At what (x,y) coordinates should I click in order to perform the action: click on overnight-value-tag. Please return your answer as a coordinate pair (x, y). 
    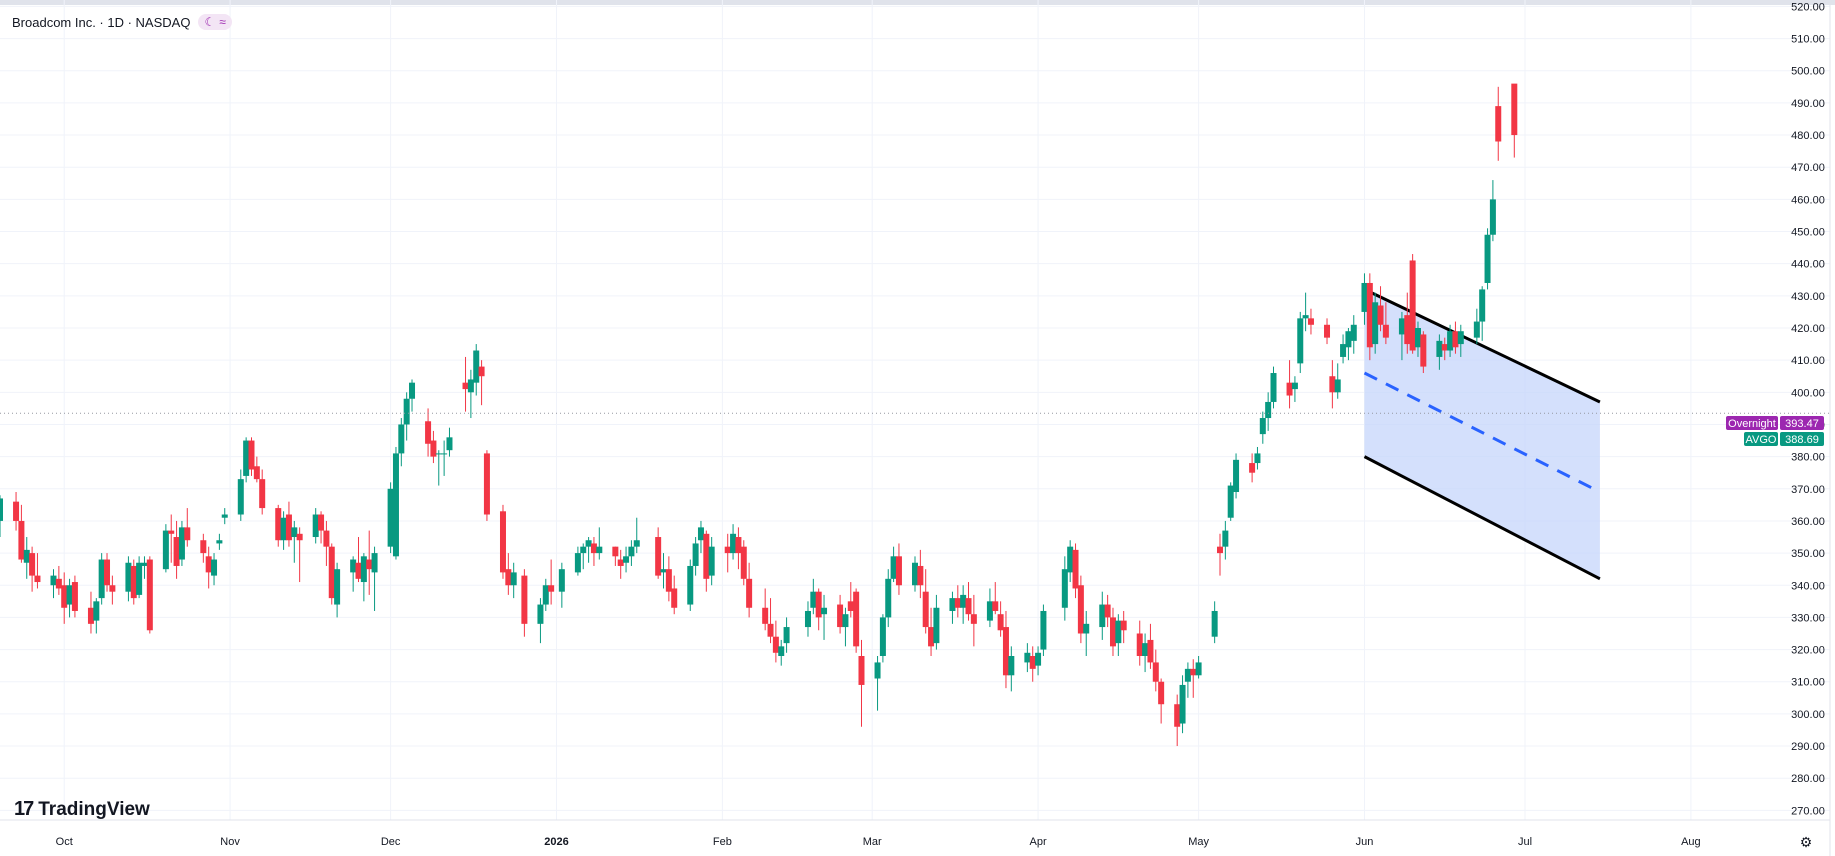
    Looking at the image, I should click on (1802, 423).